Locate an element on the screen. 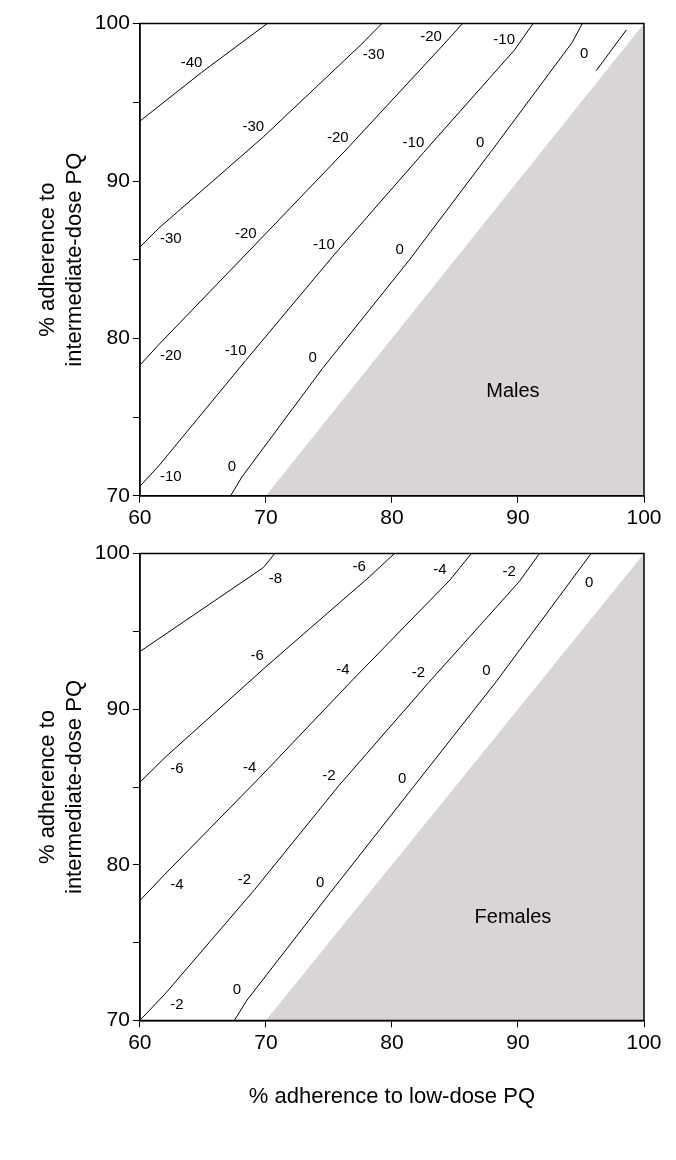 The height and width of the screenshot is (1160, 676). annotation: Females is located at coordinates (513, 916).